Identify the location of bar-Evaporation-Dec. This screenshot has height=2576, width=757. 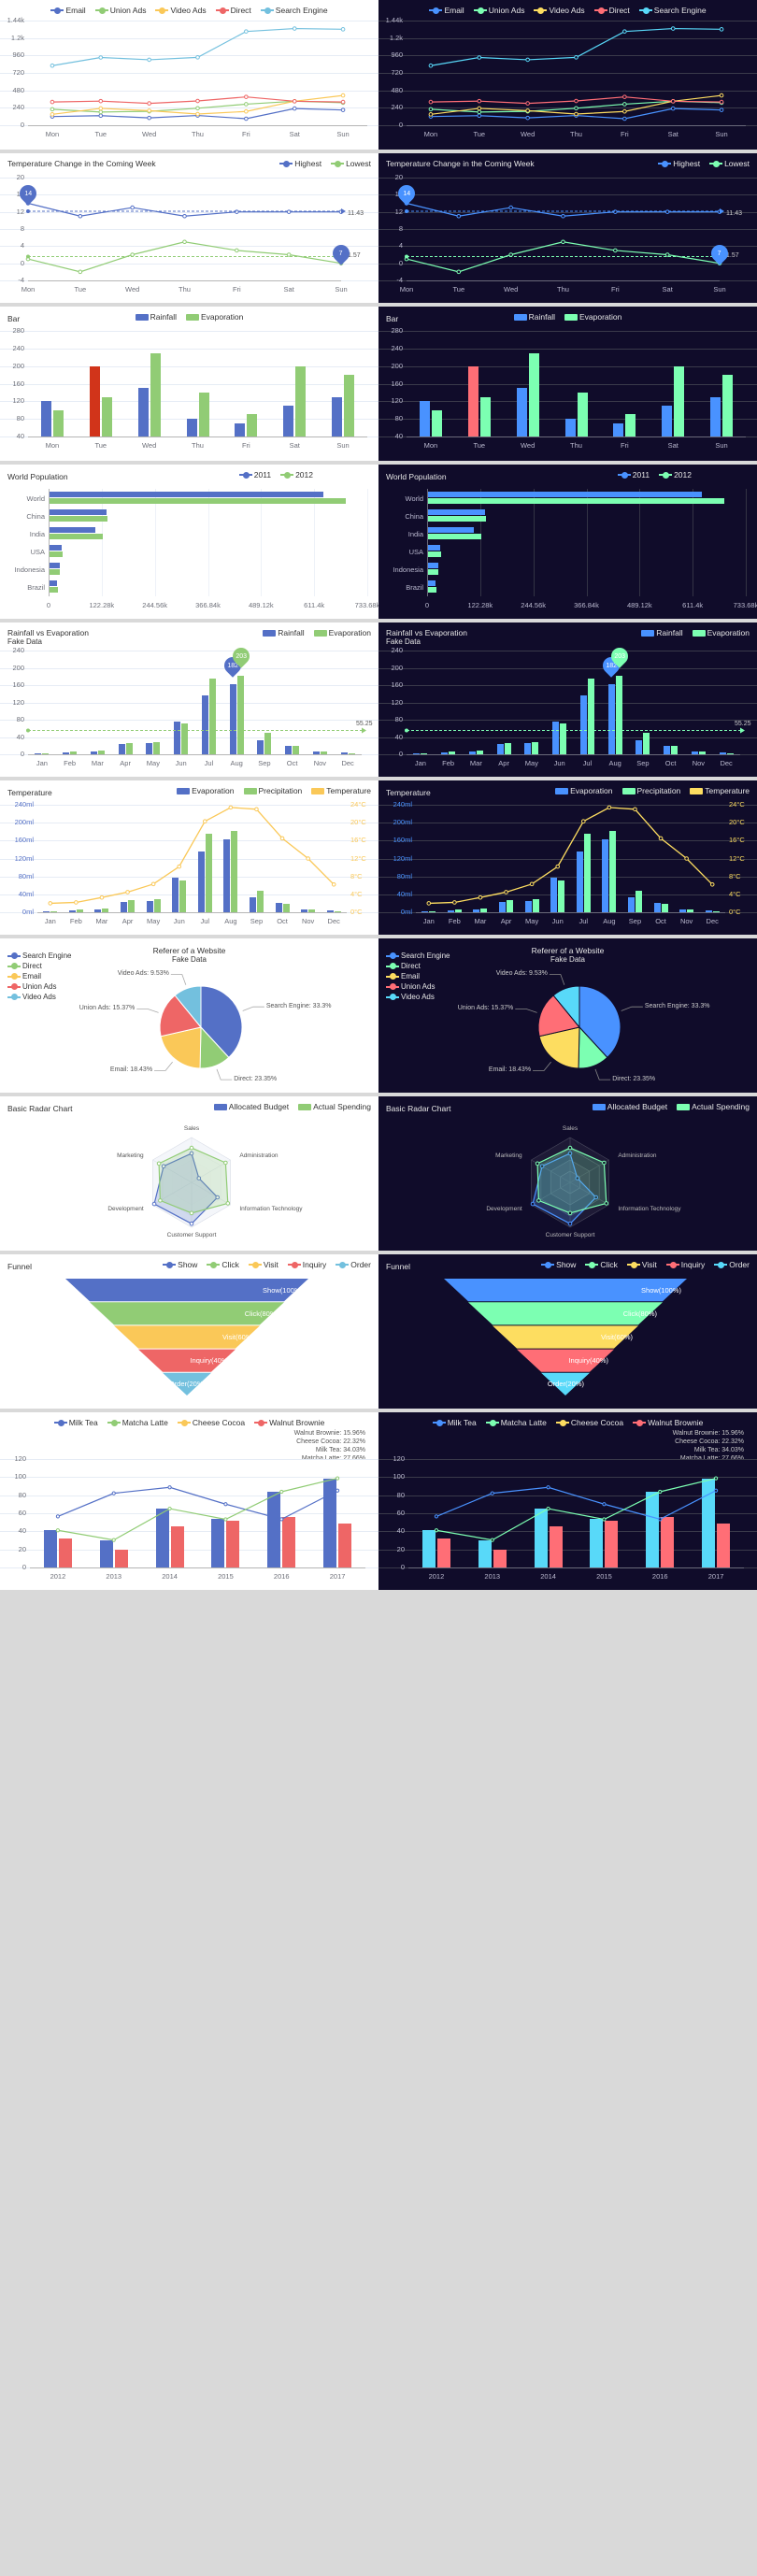
(330, 911).